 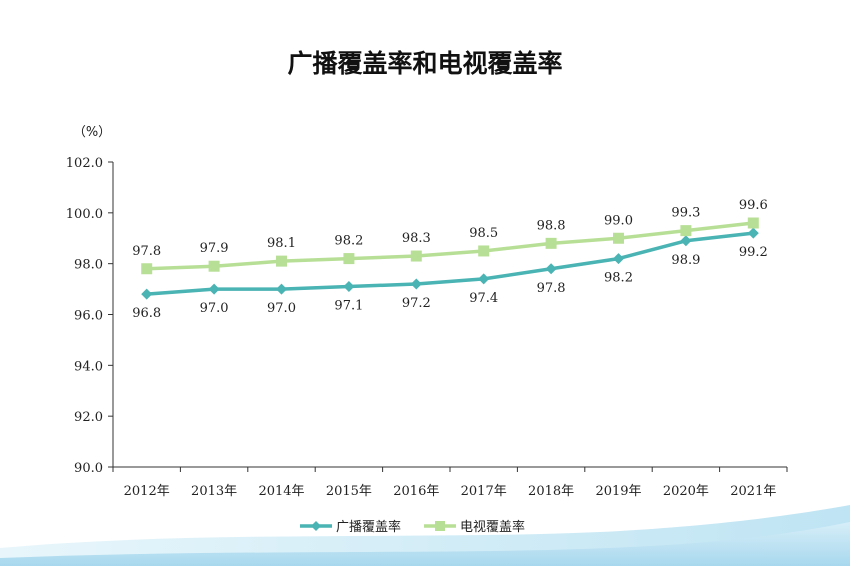 I want to click on data-label: 99.6, so click(x=753, y=205).